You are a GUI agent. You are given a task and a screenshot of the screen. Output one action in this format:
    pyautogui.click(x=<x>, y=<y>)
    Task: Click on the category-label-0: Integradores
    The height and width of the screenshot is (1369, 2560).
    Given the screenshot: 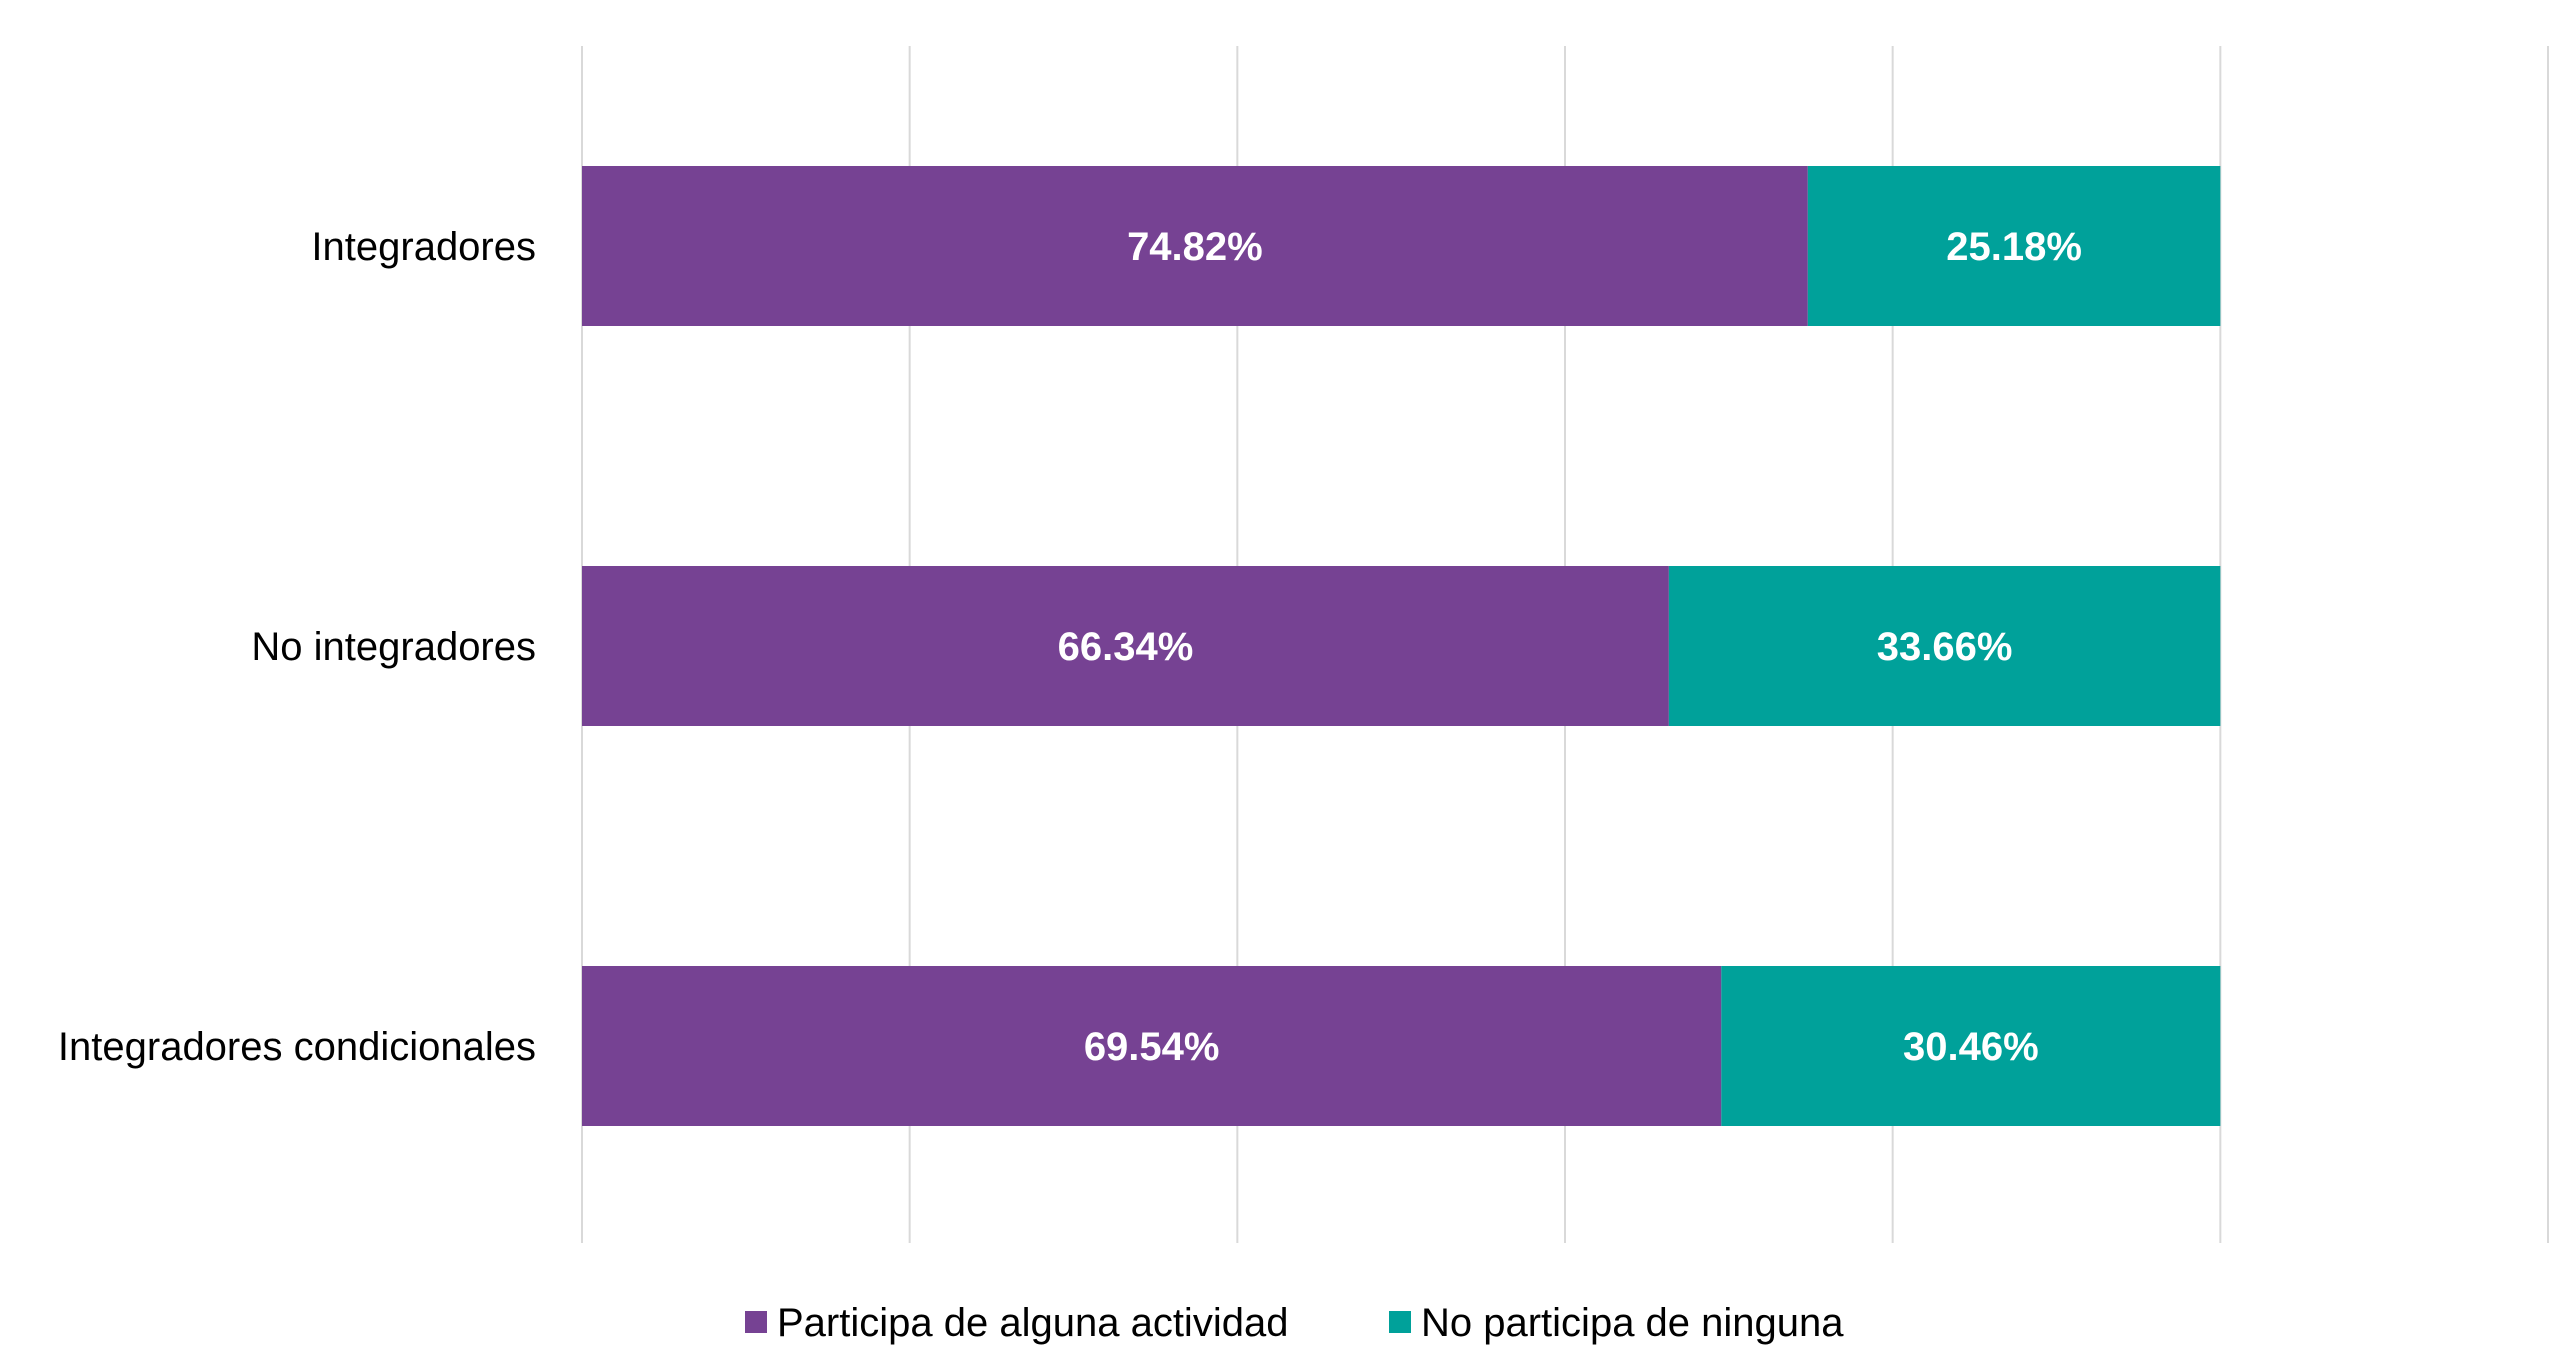 What is the action you would take?
    pyautogui.click(x=423, y=247)
    